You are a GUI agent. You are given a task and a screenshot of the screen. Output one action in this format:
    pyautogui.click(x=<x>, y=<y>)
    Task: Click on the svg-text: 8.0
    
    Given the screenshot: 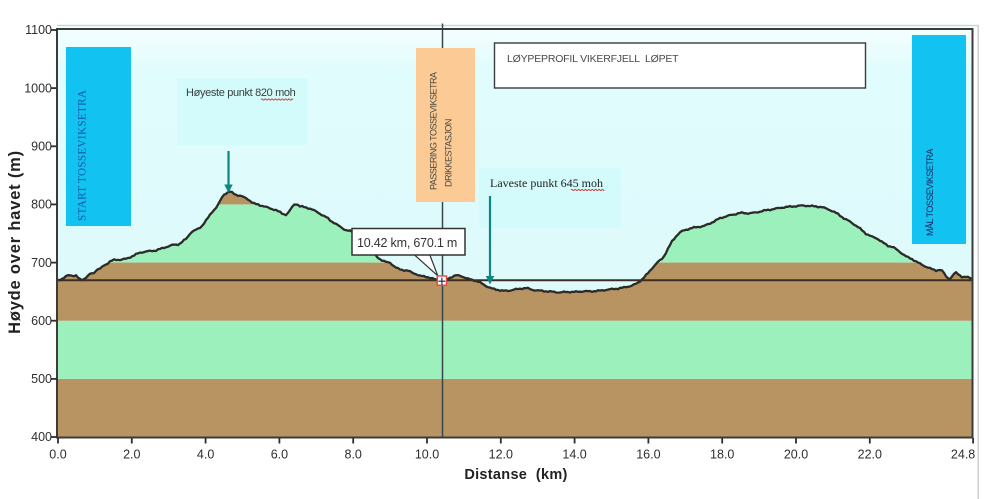 What is the action you would take?
    pyautogui.click(x=353, y=455)
    